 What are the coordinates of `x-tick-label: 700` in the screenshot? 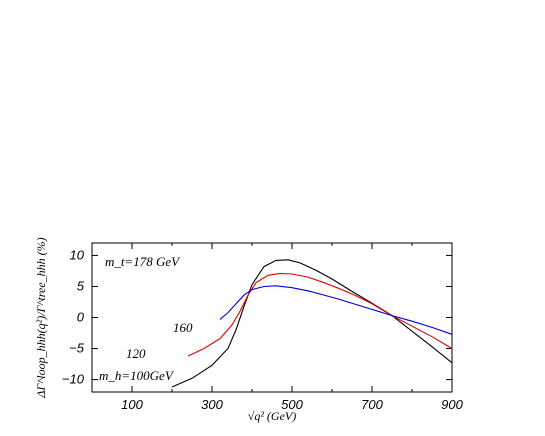 It's located at (372, 404).